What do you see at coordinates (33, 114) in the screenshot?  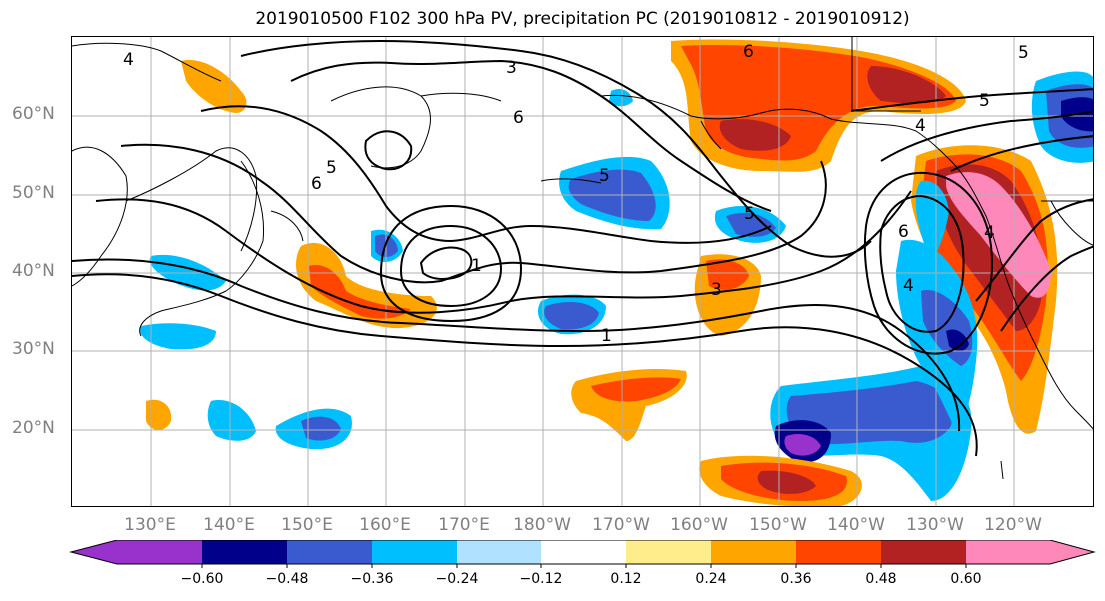 I see `latitude-label: 60°N` at bounding box center [33, 114].